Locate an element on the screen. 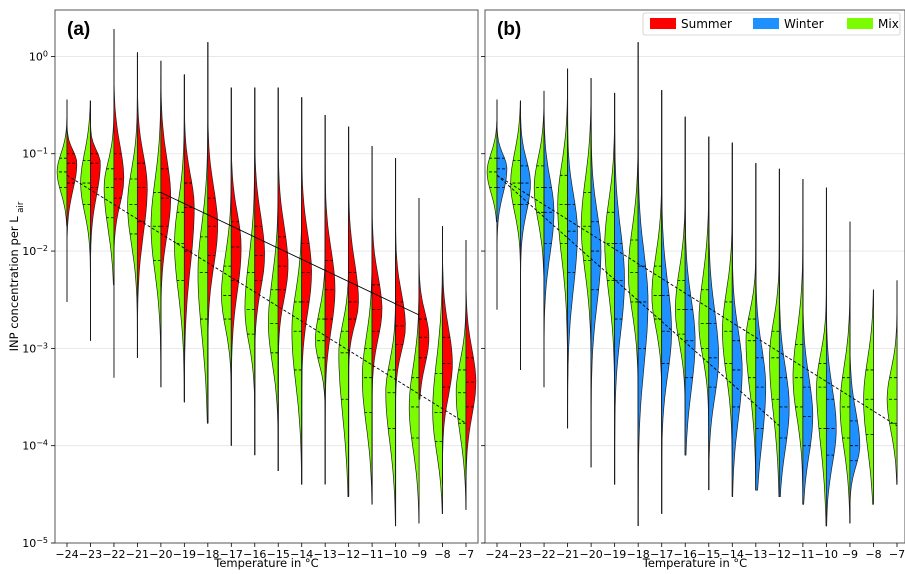  x-tick-label-b-9: −15 is located at coordinates (708, 554).